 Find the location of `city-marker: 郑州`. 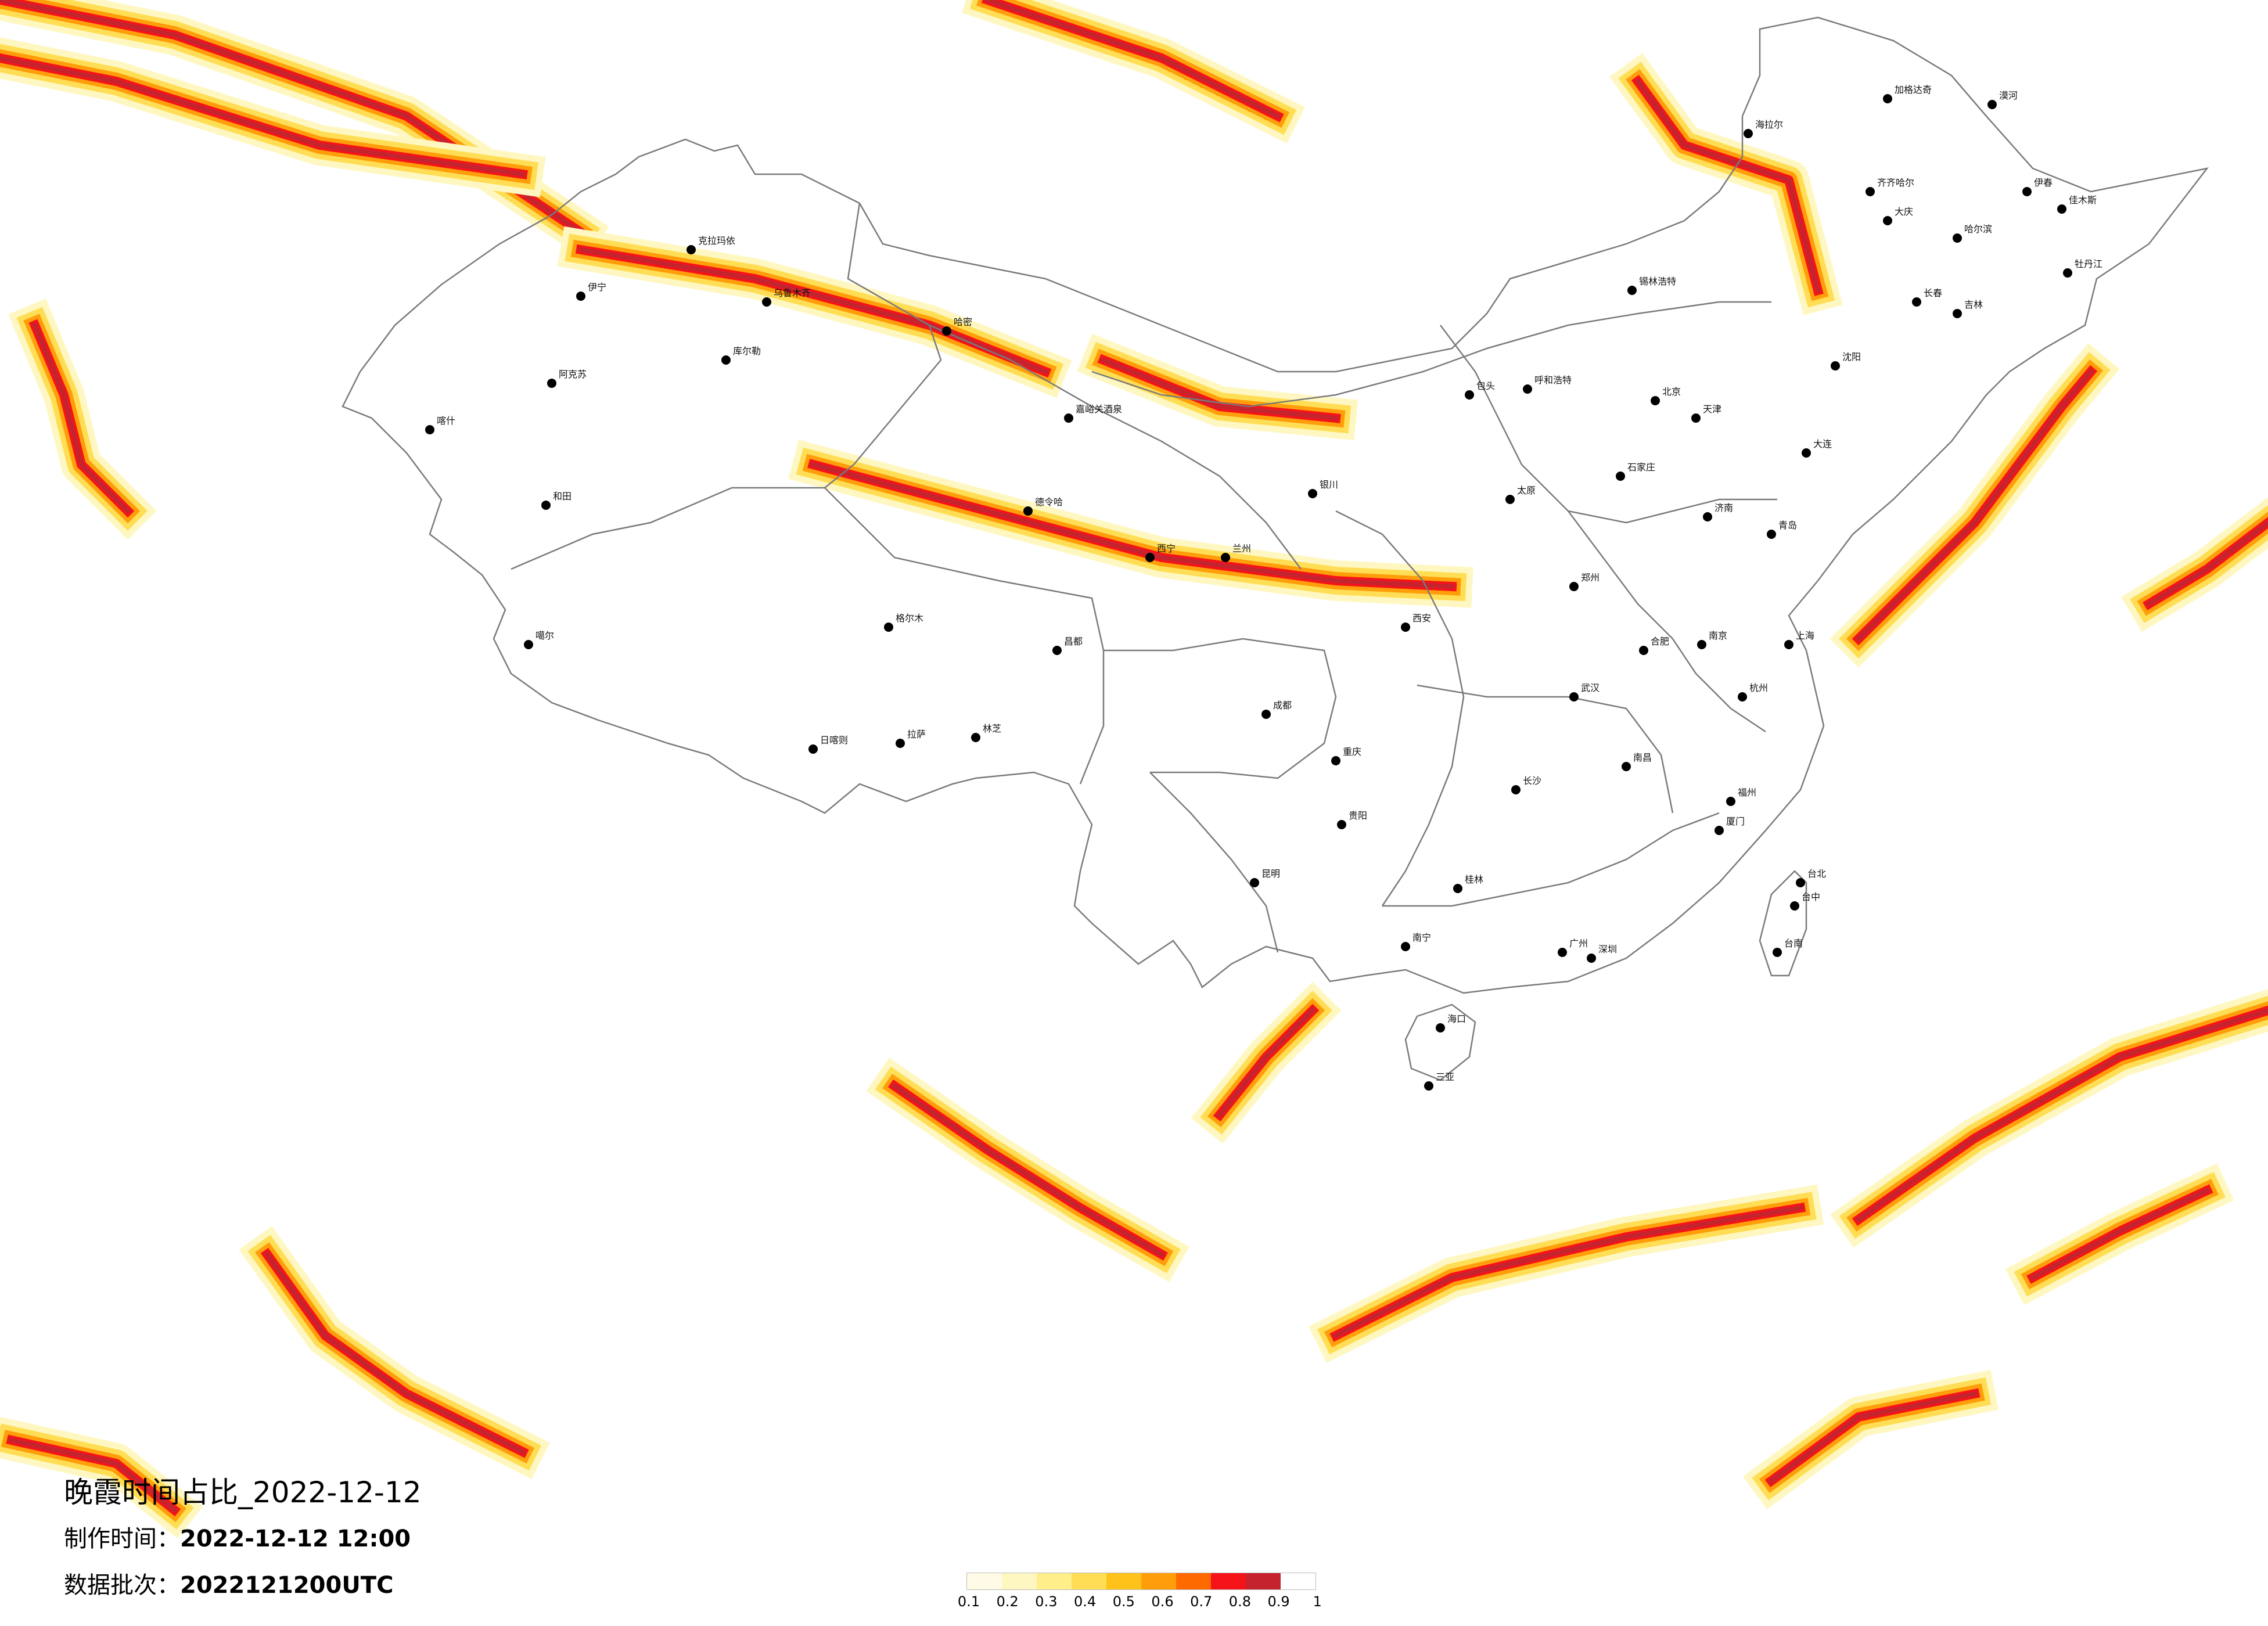

city-marker: 郑州 is located at coordinates (1584, 581).